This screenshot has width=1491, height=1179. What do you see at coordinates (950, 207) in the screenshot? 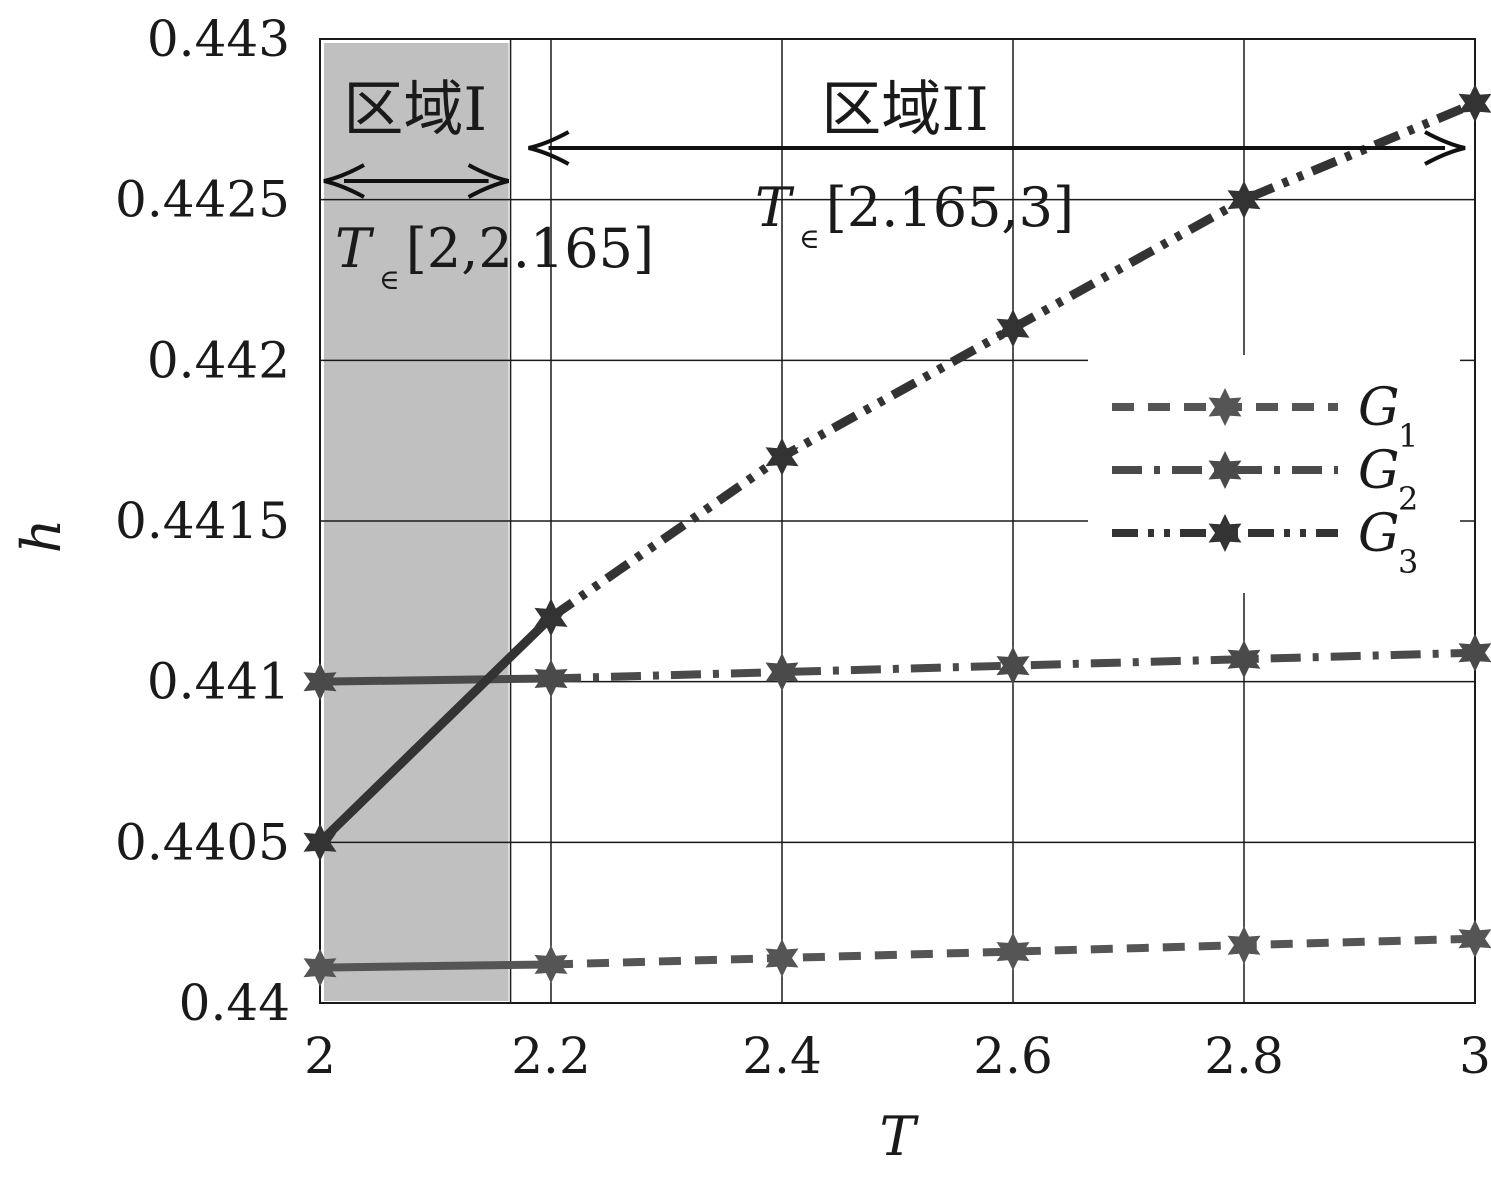
I see `range-interval: [2.165,3]` at bounding box center [950, 207].